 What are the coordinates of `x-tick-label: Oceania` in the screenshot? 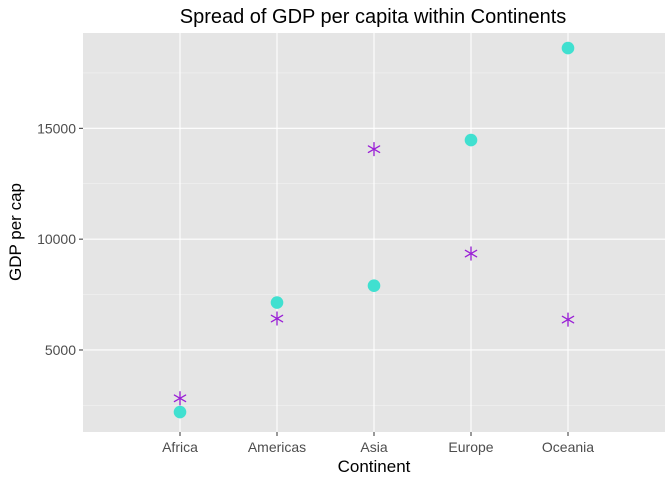 It's located at (568, 447).